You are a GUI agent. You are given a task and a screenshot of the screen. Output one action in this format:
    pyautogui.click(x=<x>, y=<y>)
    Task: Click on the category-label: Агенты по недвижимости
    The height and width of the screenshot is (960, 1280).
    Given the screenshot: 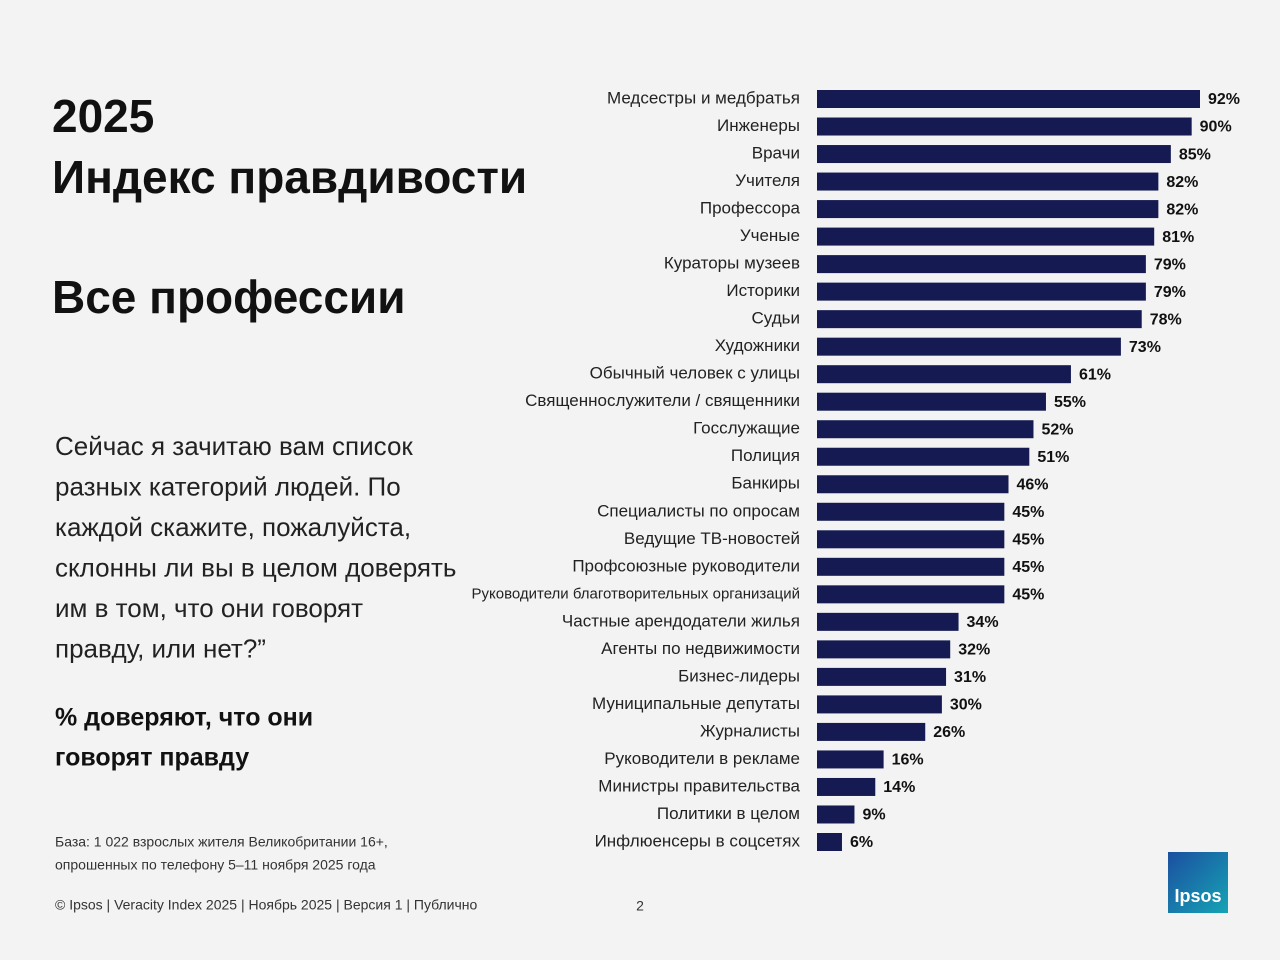 What is the action you would take?
    pyautogui.click(x=700, y=648)
    